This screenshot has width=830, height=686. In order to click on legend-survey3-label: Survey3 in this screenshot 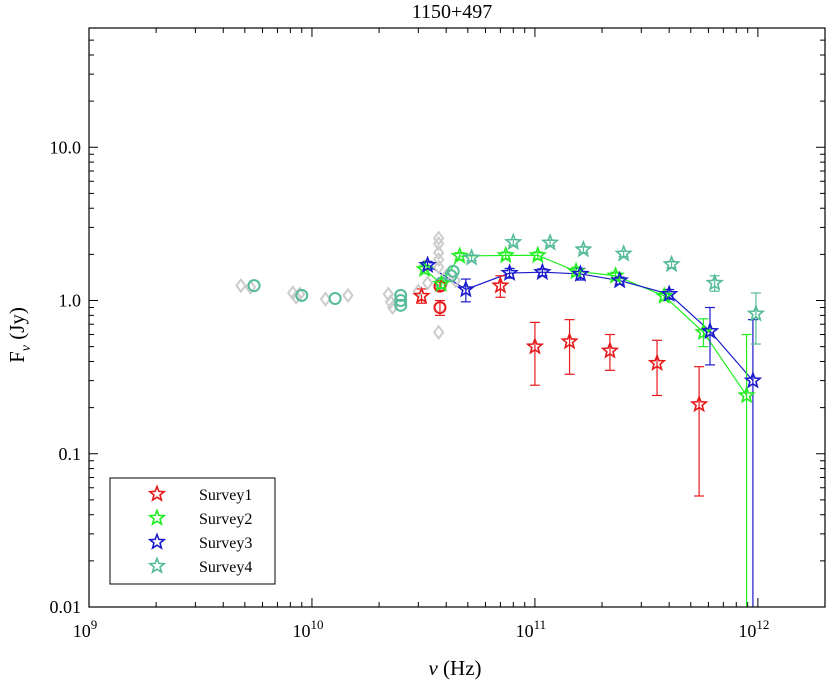, I will do `click(225, 543)`.